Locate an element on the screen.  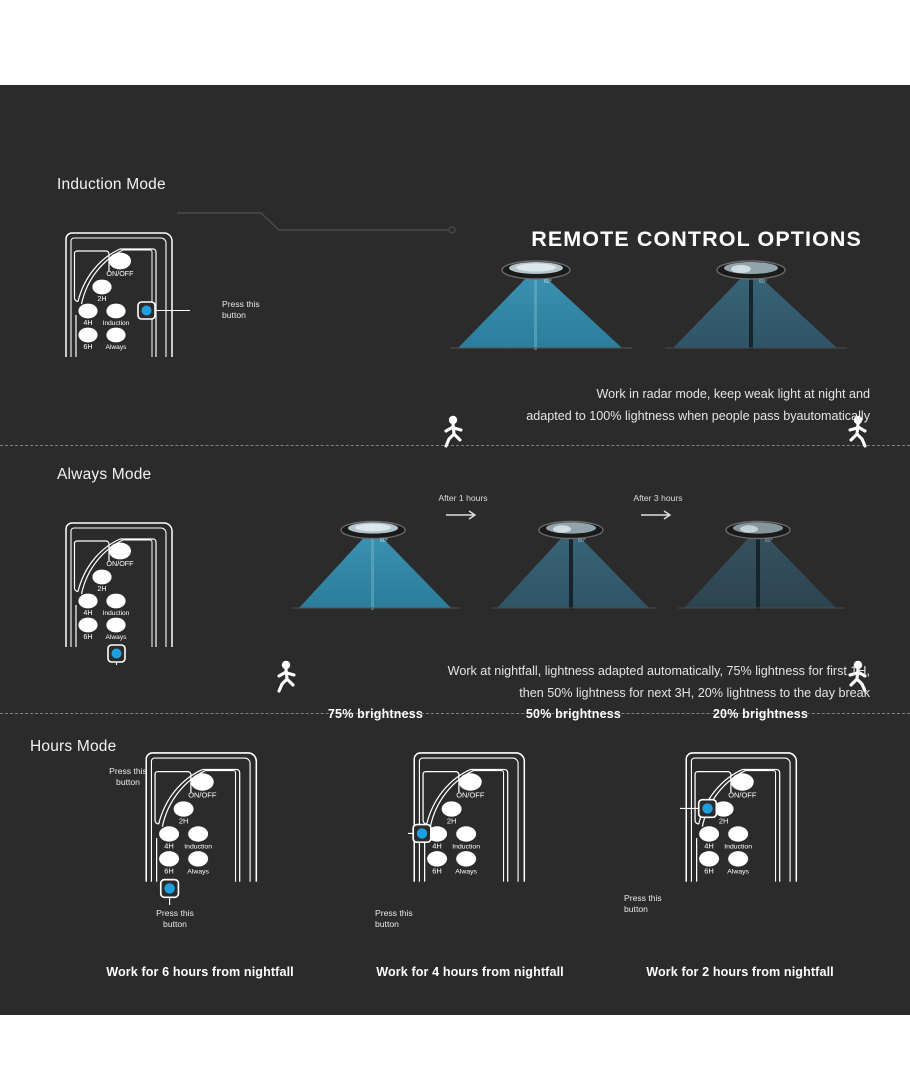
brightness-label-75: 75% brightness is located at coordinates (375, 714).